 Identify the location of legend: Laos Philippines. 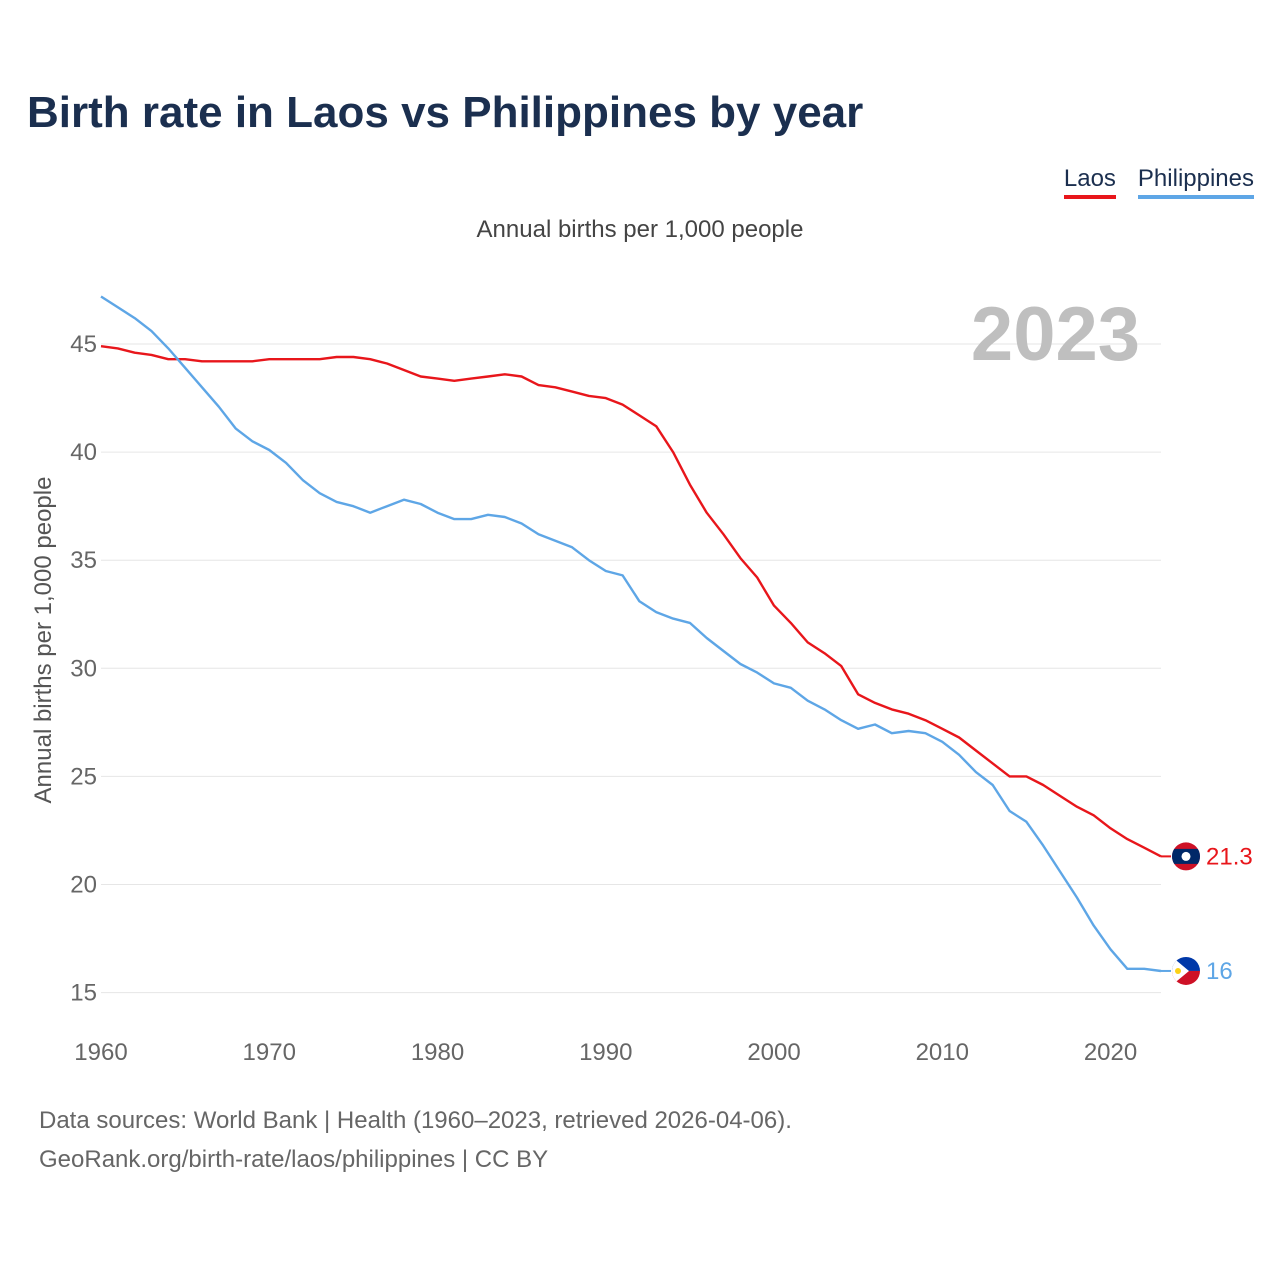
(1158, 182).